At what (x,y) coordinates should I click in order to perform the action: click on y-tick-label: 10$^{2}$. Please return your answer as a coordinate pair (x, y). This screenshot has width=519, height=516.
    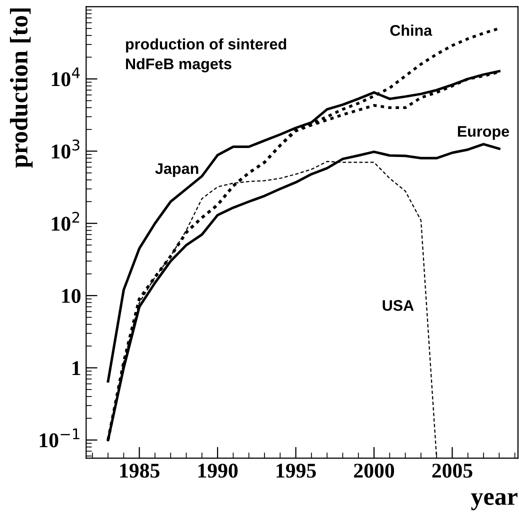
    Looking at the image, I should click on (66, 221).